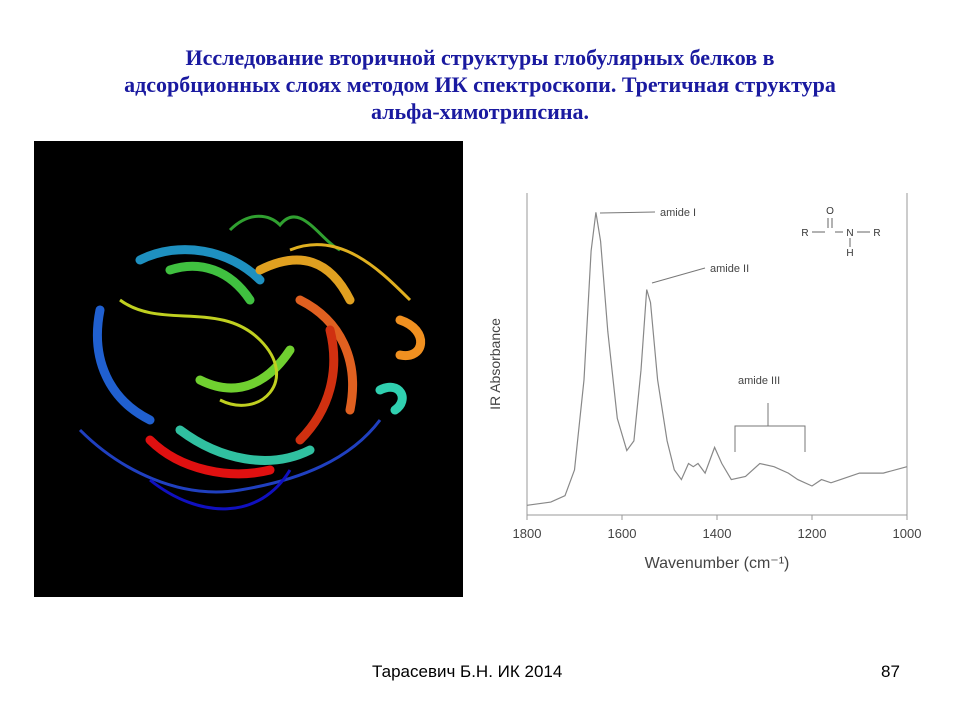 This screenshot has height=720, width=960. What do you see at coordinates (717, 533) in the screenshot?
I see `x-tick-label: 1400` at bounding box center [717, 533].